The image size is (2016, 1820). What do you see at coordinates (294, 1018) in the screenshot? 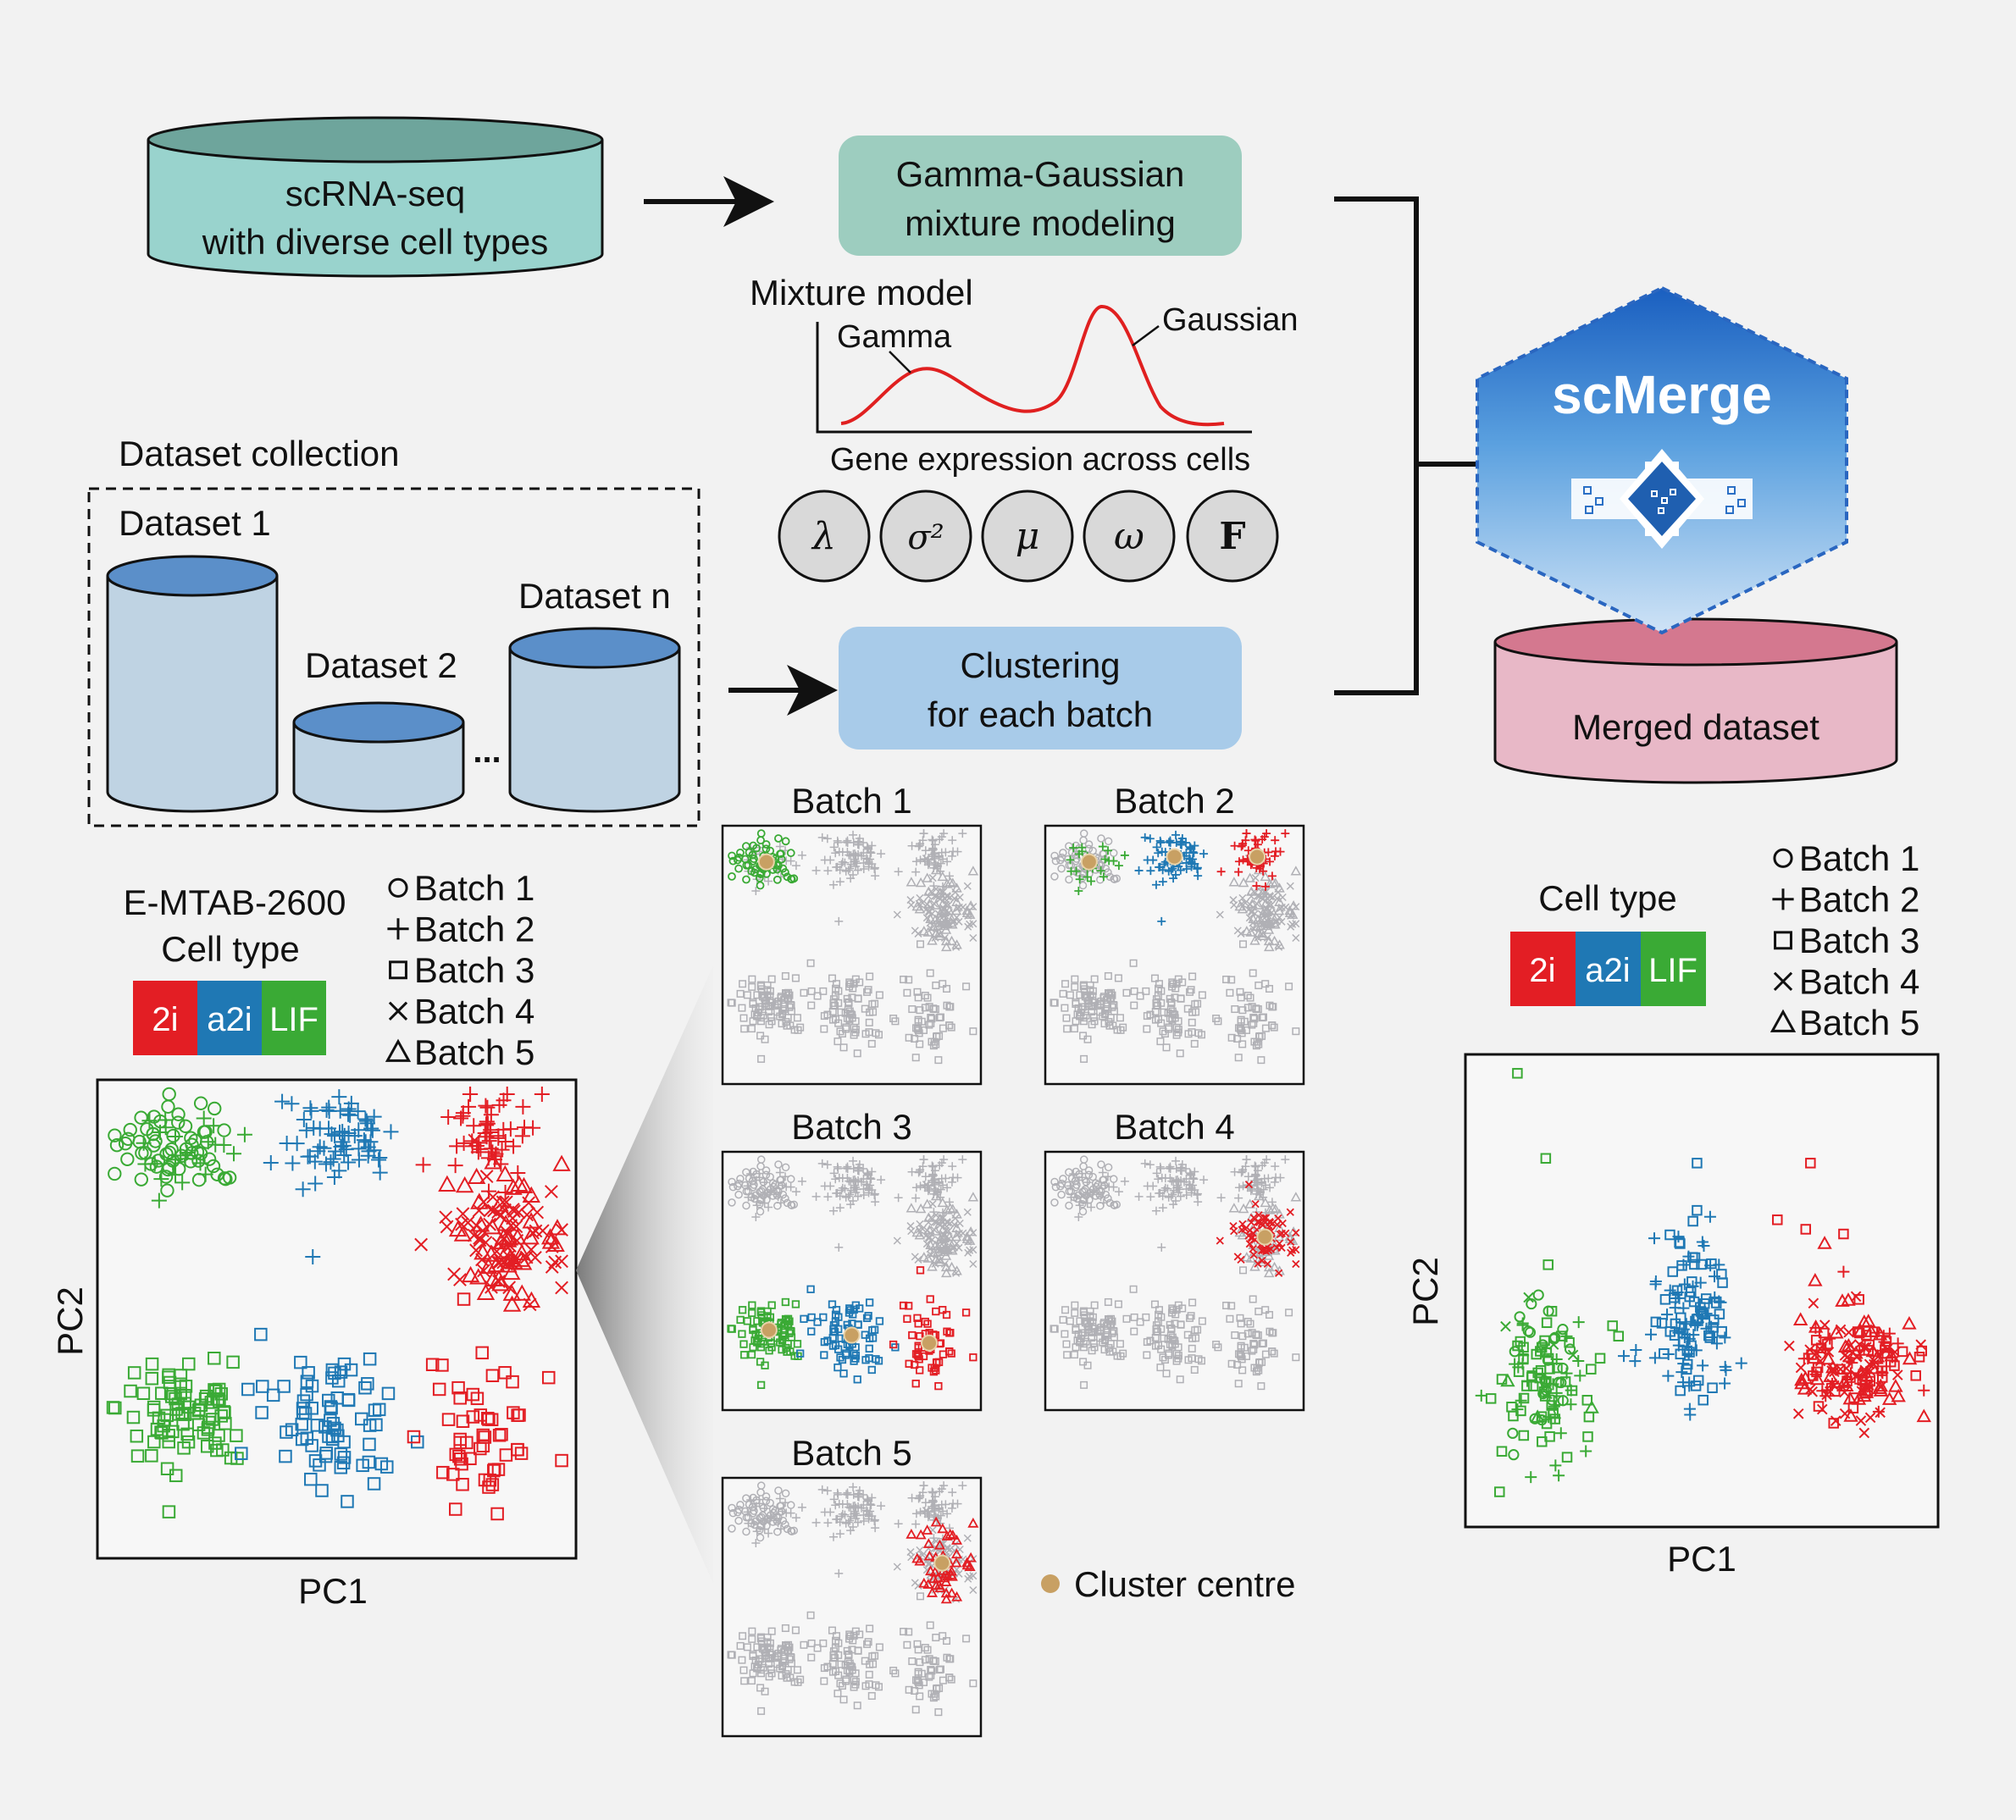
I see `swatch-lif` at bounding box center [294, 1018].